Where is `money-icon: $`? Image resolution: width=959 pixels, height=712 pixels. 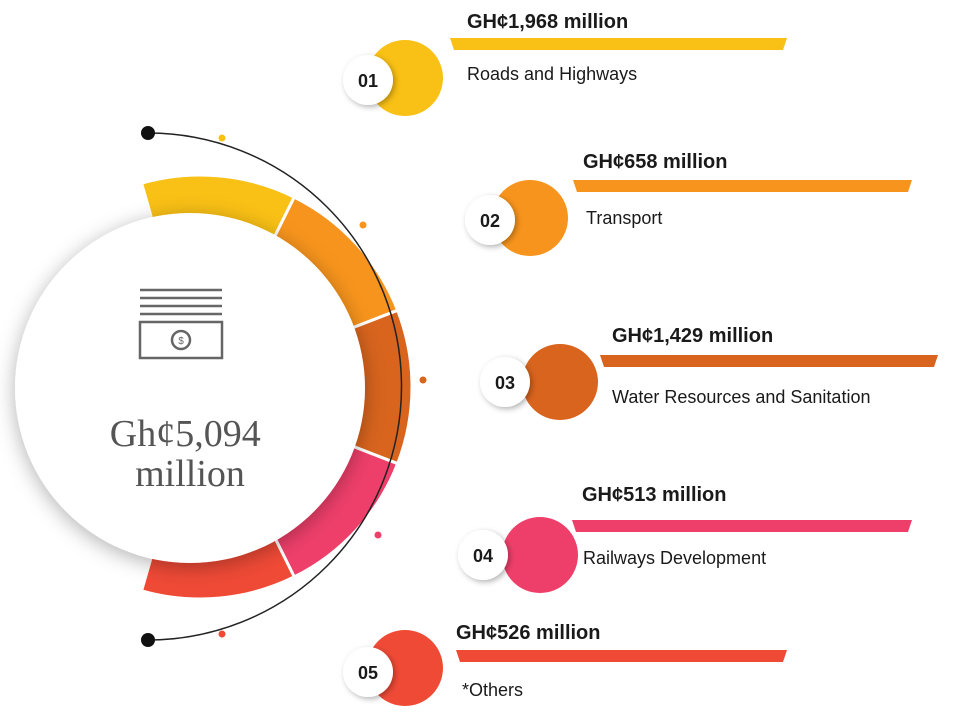 money-icon: $ is located at coordinates (181, 324).